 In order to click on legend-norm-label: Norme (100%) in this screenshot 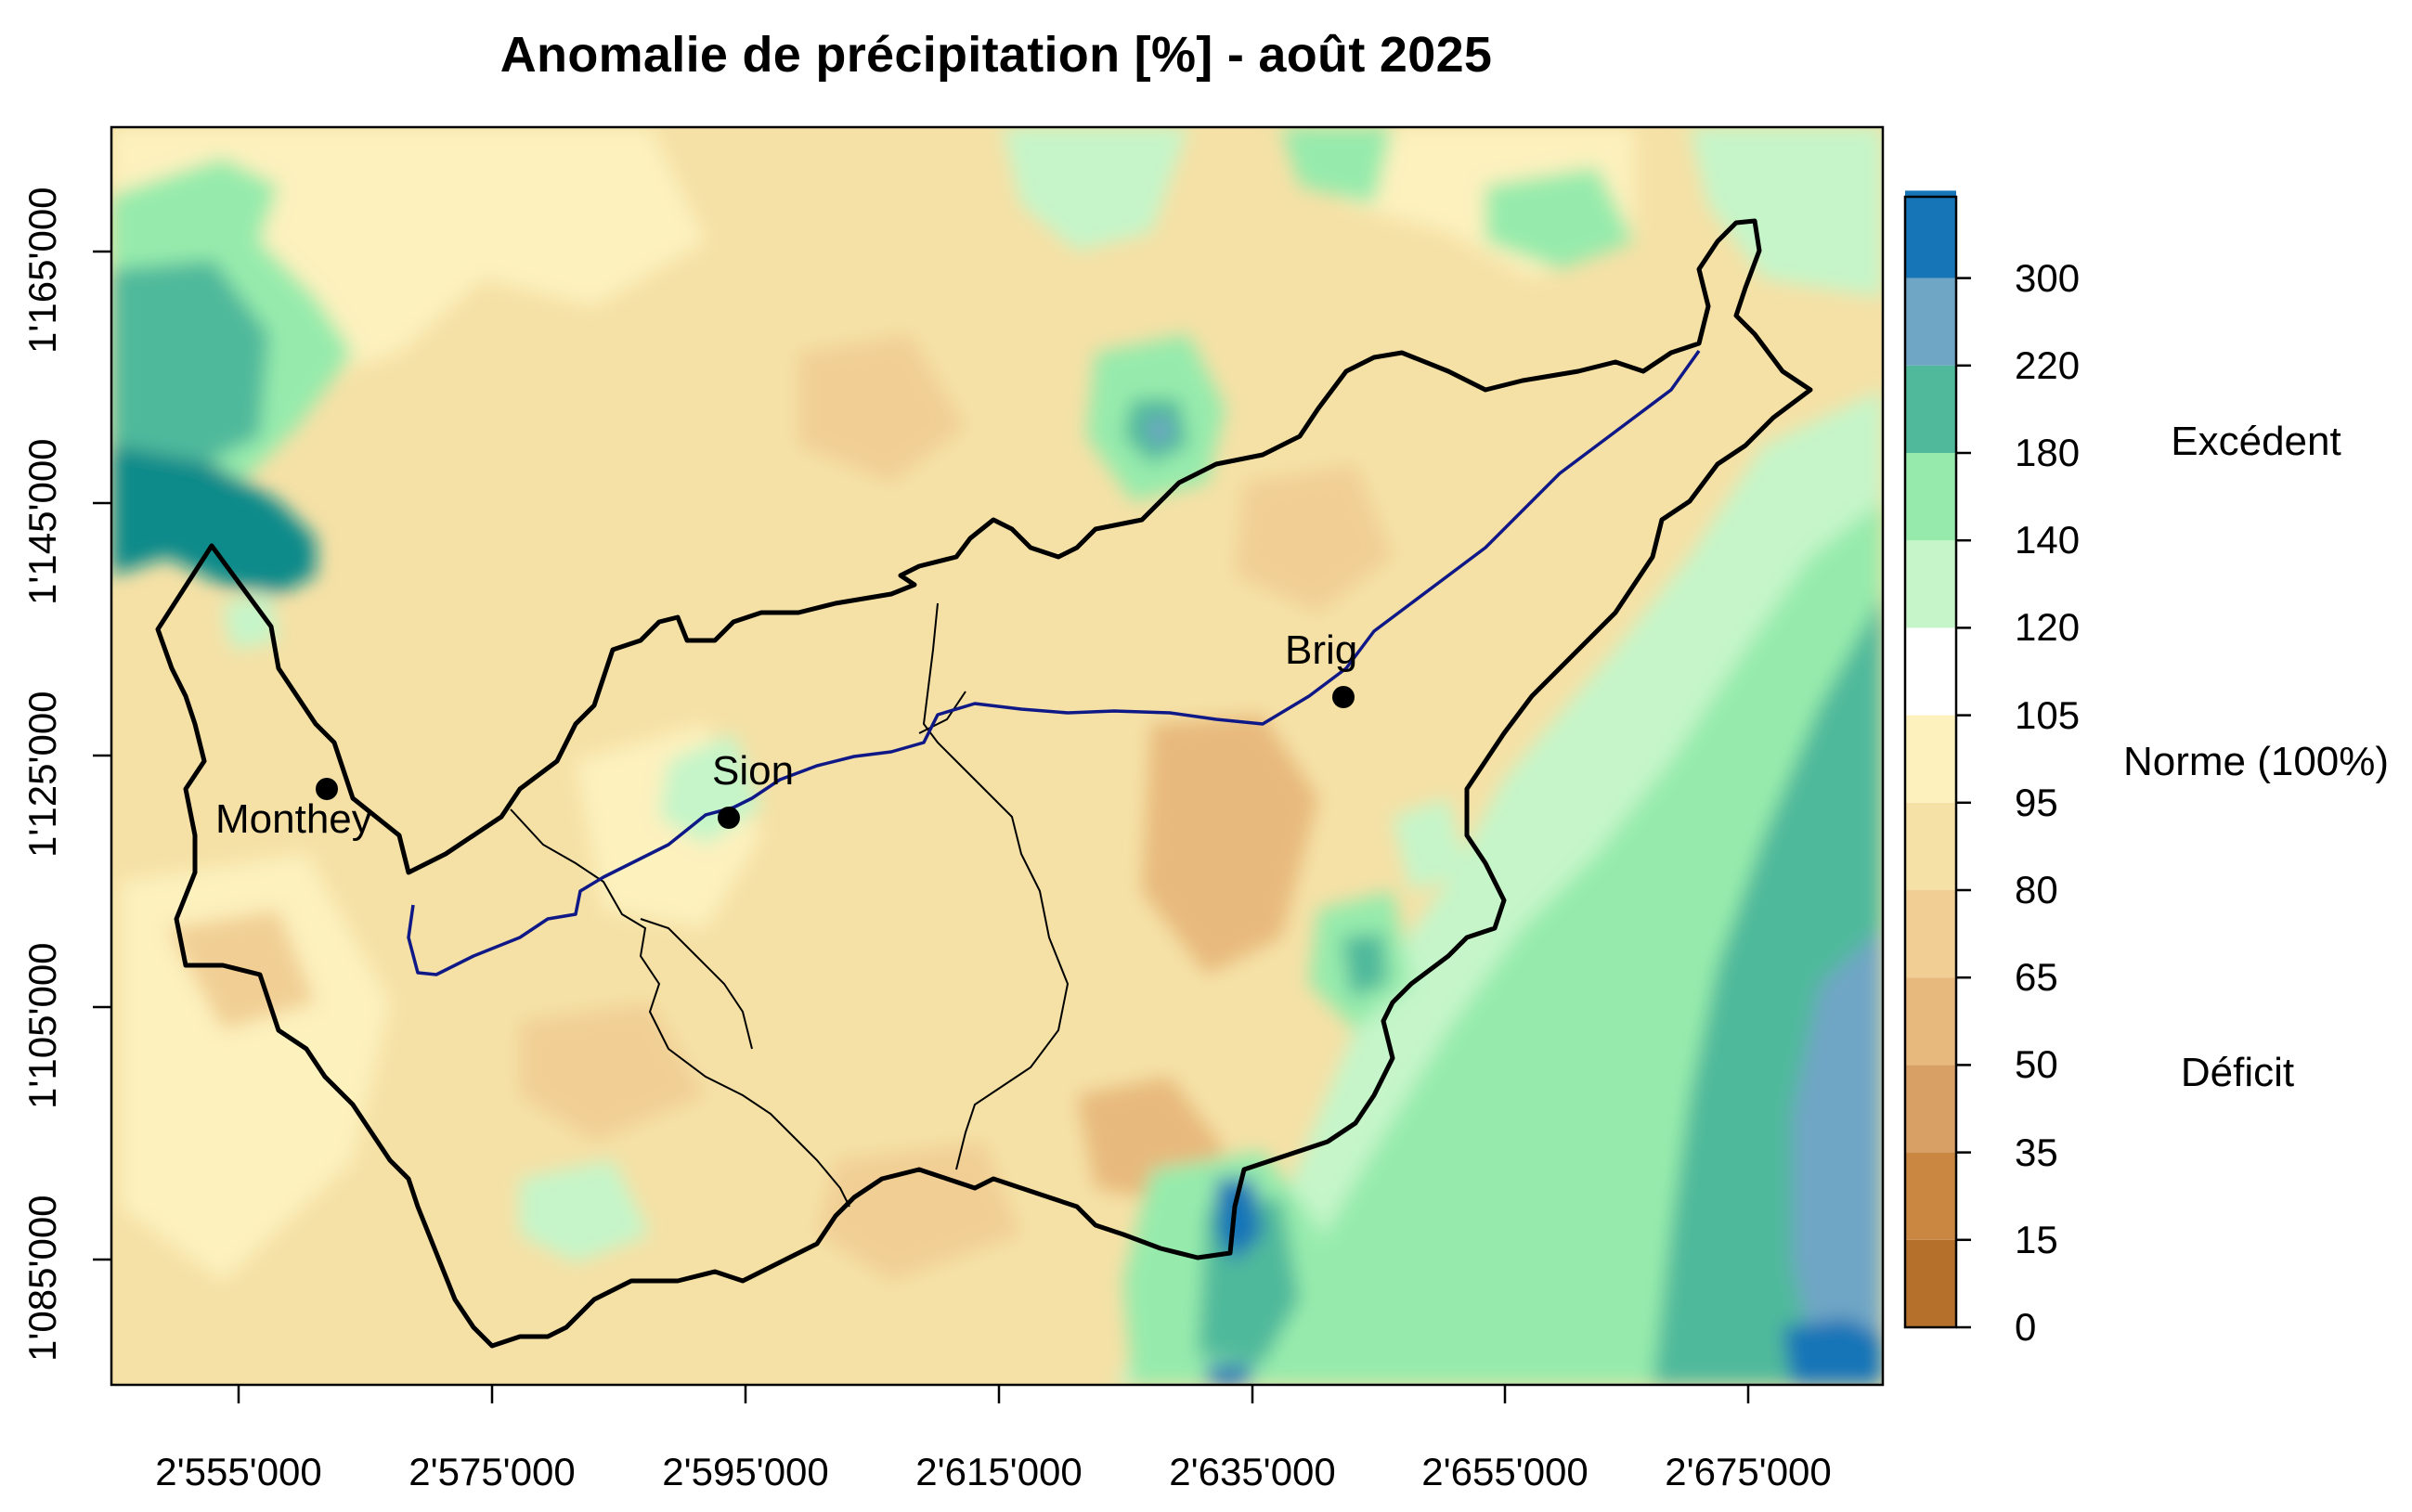, I will do `click(2256, 761)`.